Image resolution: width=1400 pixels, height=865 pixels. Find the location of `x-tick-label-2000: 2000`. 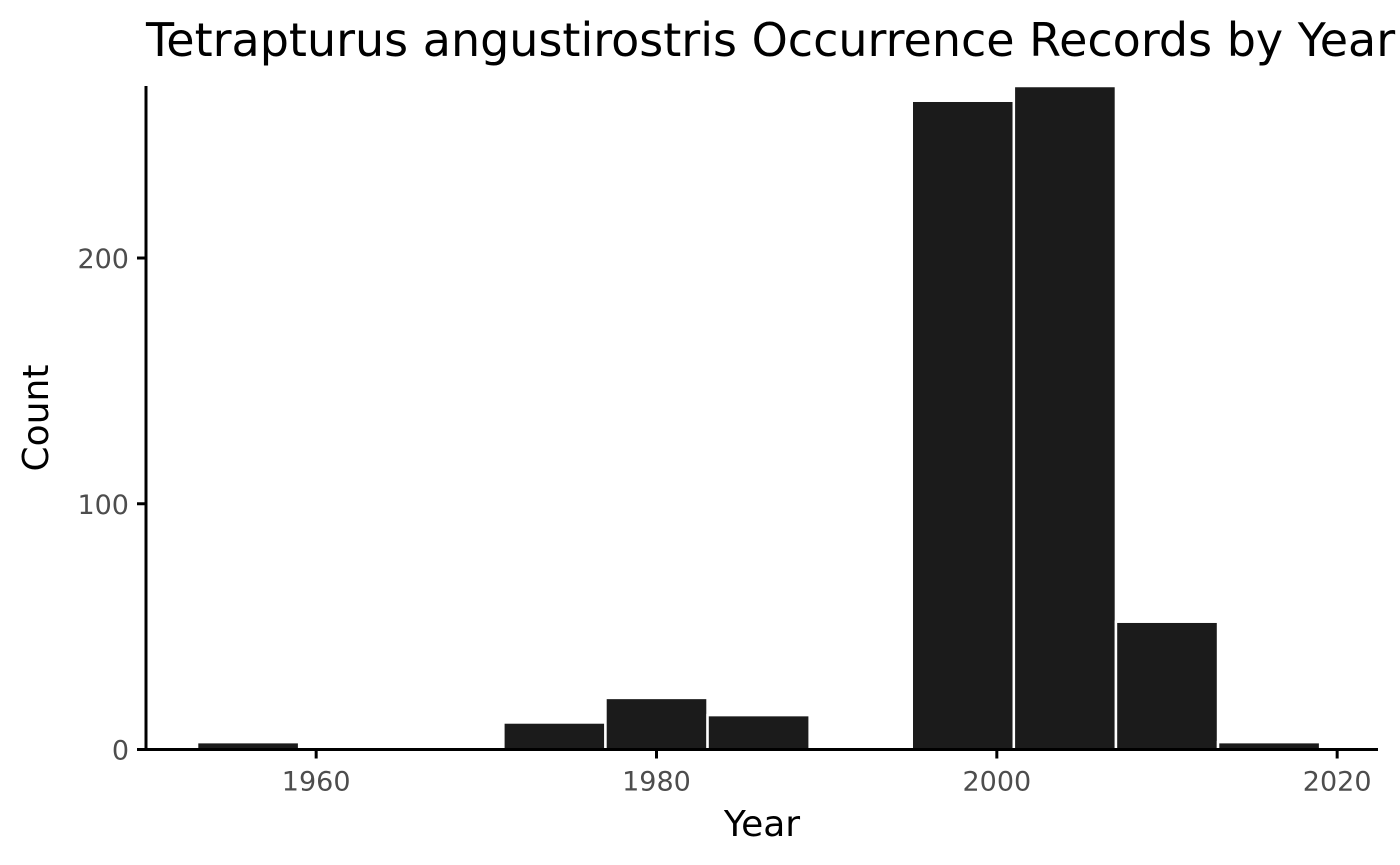

x-tick-label-2000: 2000 is located at coordinates (996, 782).